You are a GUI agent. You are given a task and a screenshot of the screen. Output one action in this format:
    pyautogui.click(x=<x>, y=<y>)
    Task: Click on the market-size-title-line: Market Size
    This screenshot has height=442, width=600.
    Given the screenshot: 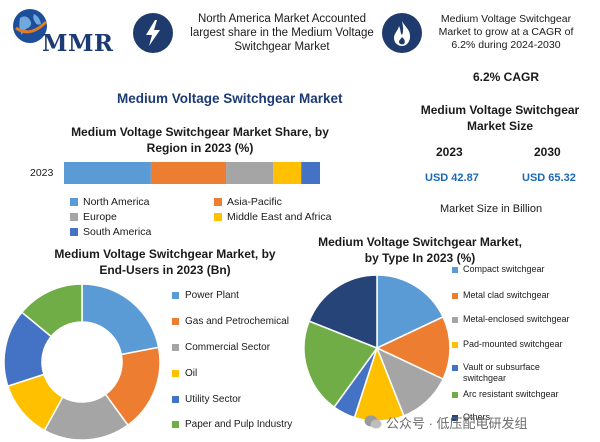 What is the action you would take?
    pyautogui.click(x=500, y=126)
    